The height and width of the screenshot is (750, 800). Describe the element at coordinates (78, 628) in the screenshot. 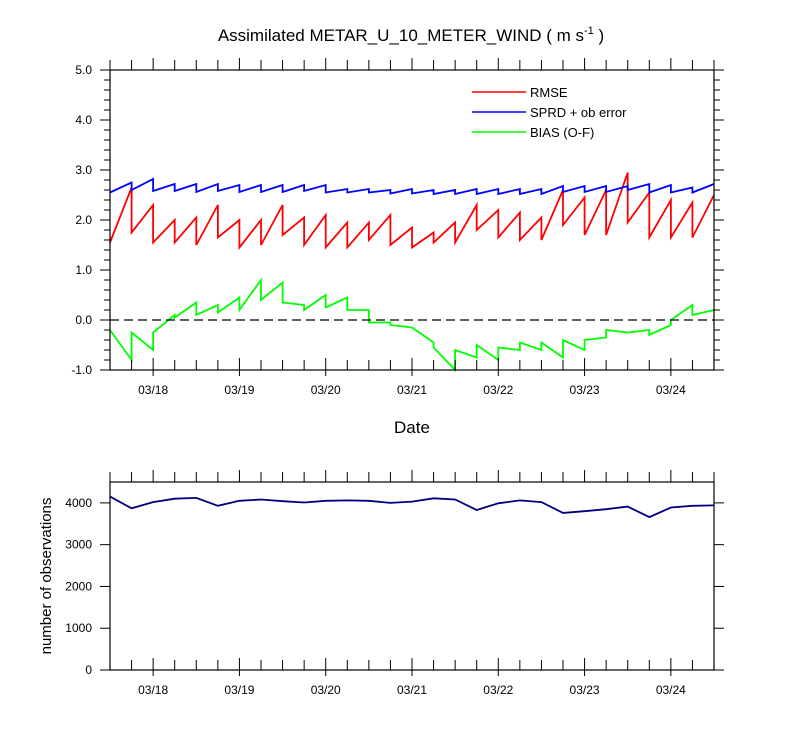

I see `y-tick-label: 1000` at that location.